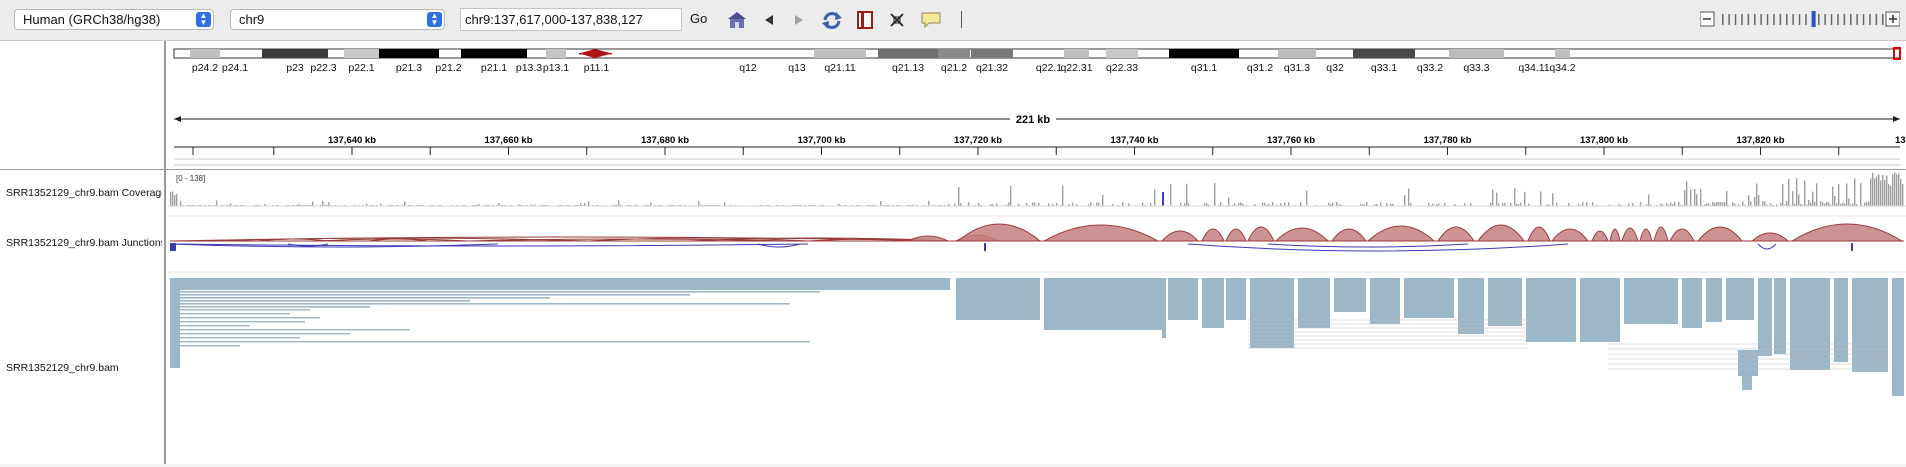 This screenshot has height=467, width=1906. What do you see at coordinates (799, 20) in the screenshot?
I see `forward-icon` at bounding box center [799, 20].